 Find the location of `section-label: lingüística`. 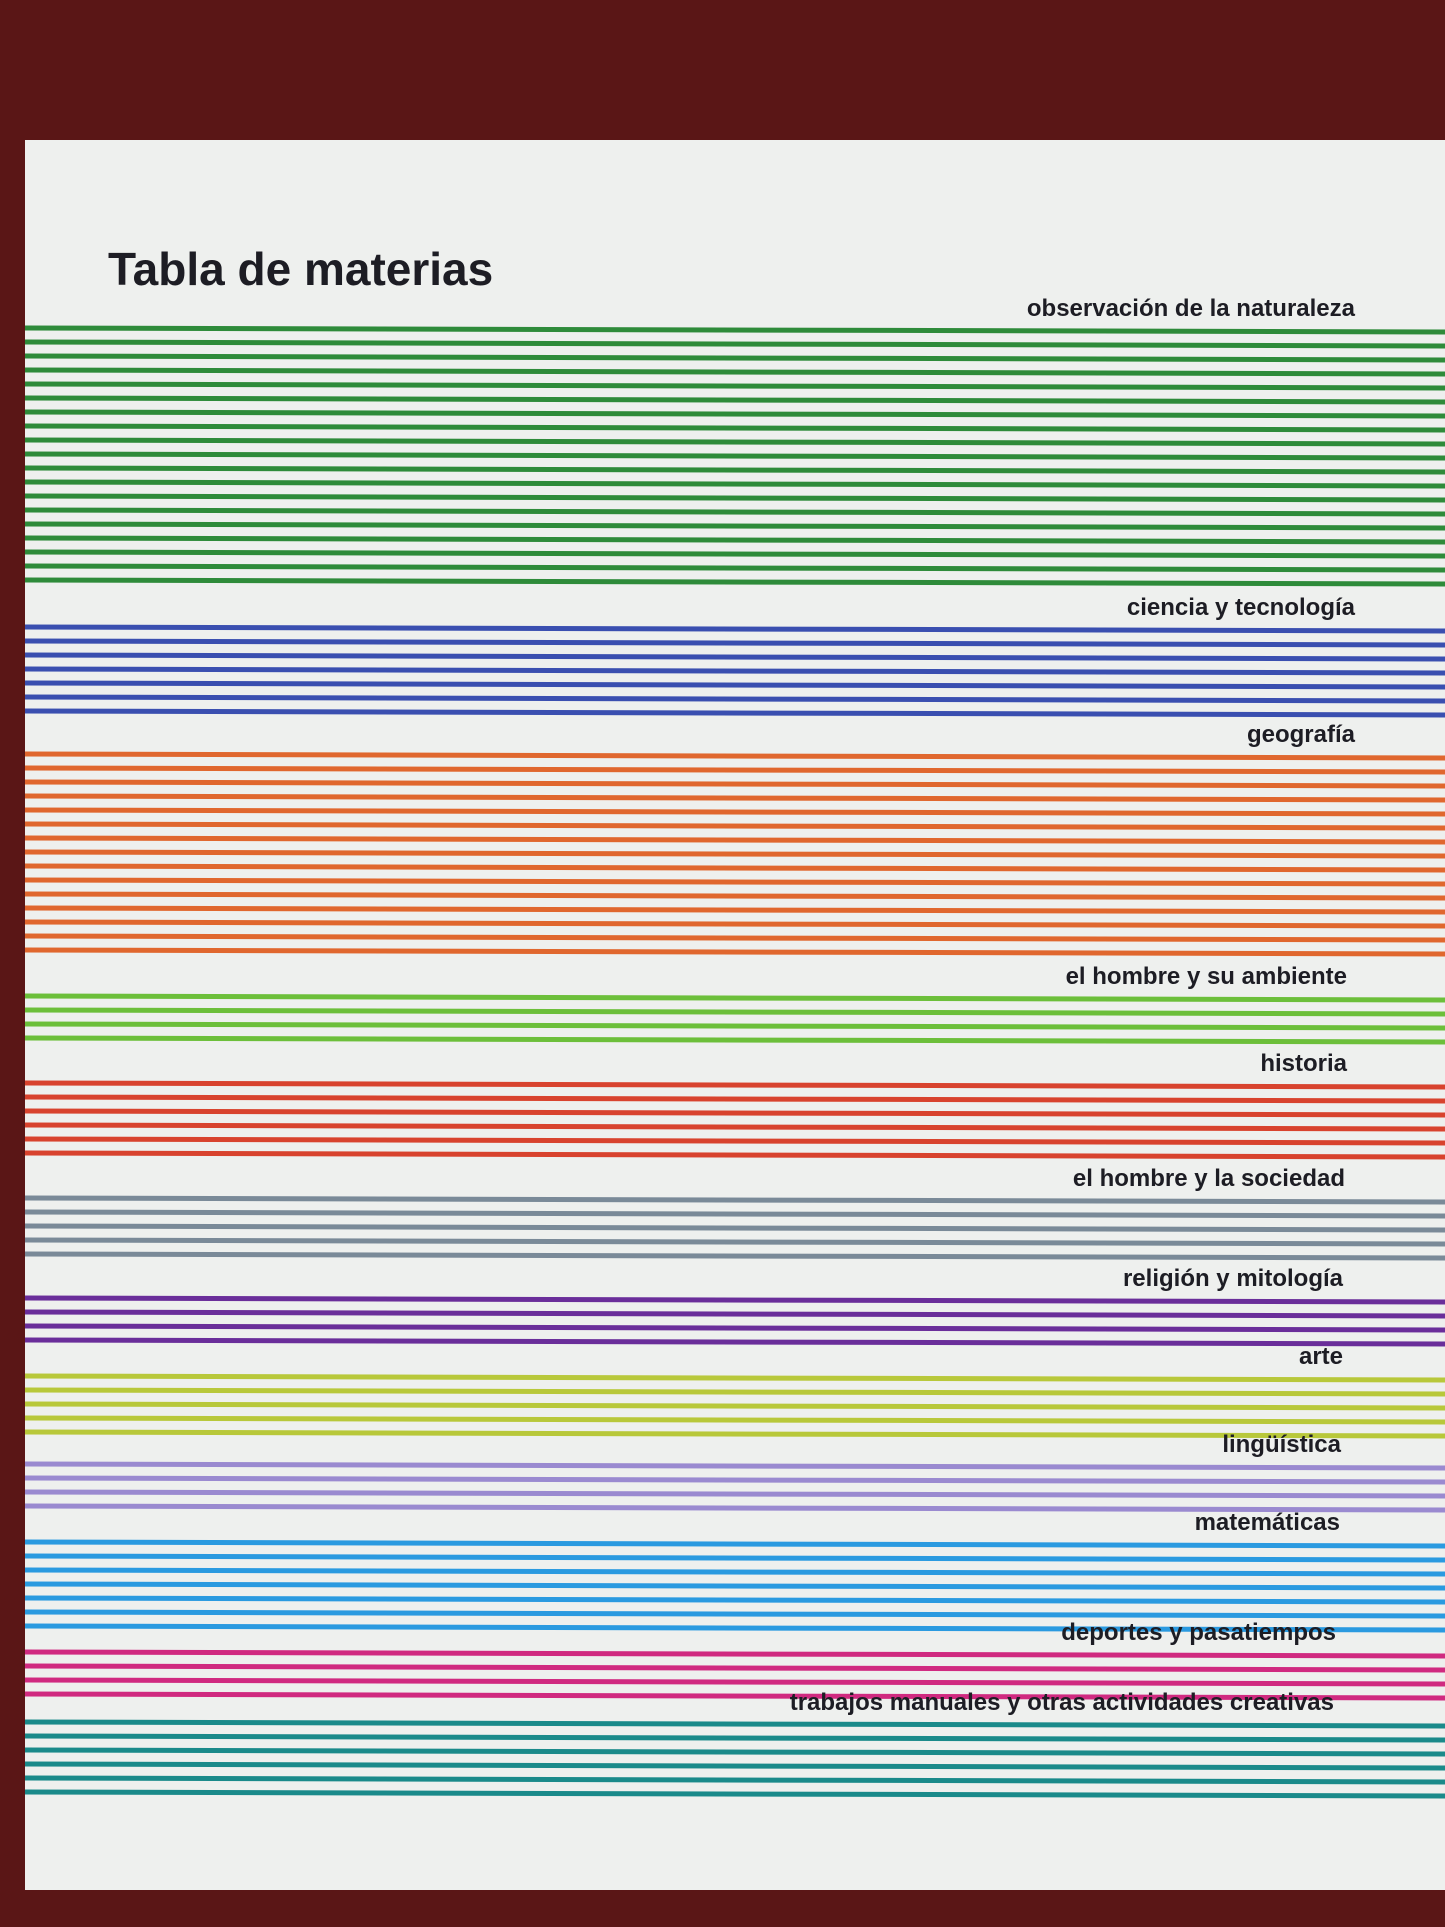

section-label: lingüística is located at coordinates (1281, 1444).